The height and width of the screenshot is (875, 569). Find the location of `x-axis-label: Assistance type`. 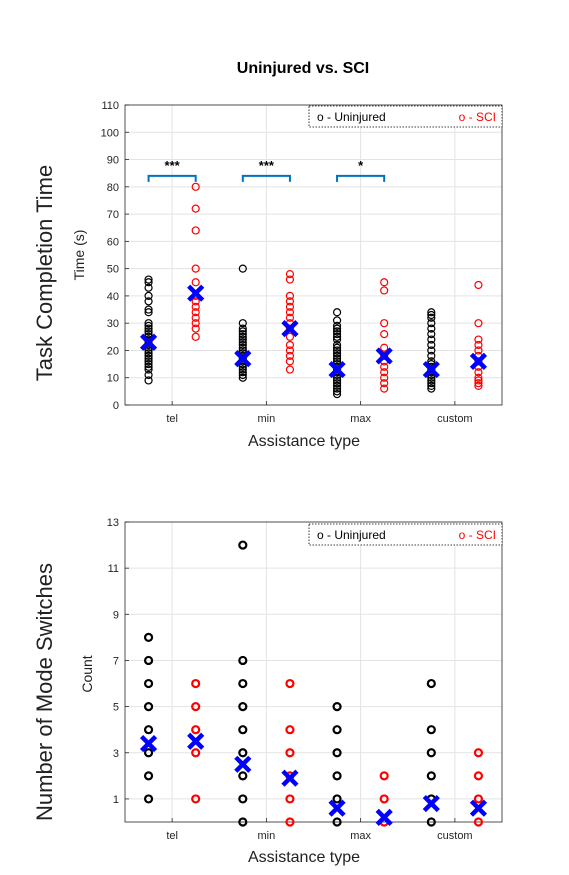

x-axis-label: Assistance type is located at coordinates (304, 441).